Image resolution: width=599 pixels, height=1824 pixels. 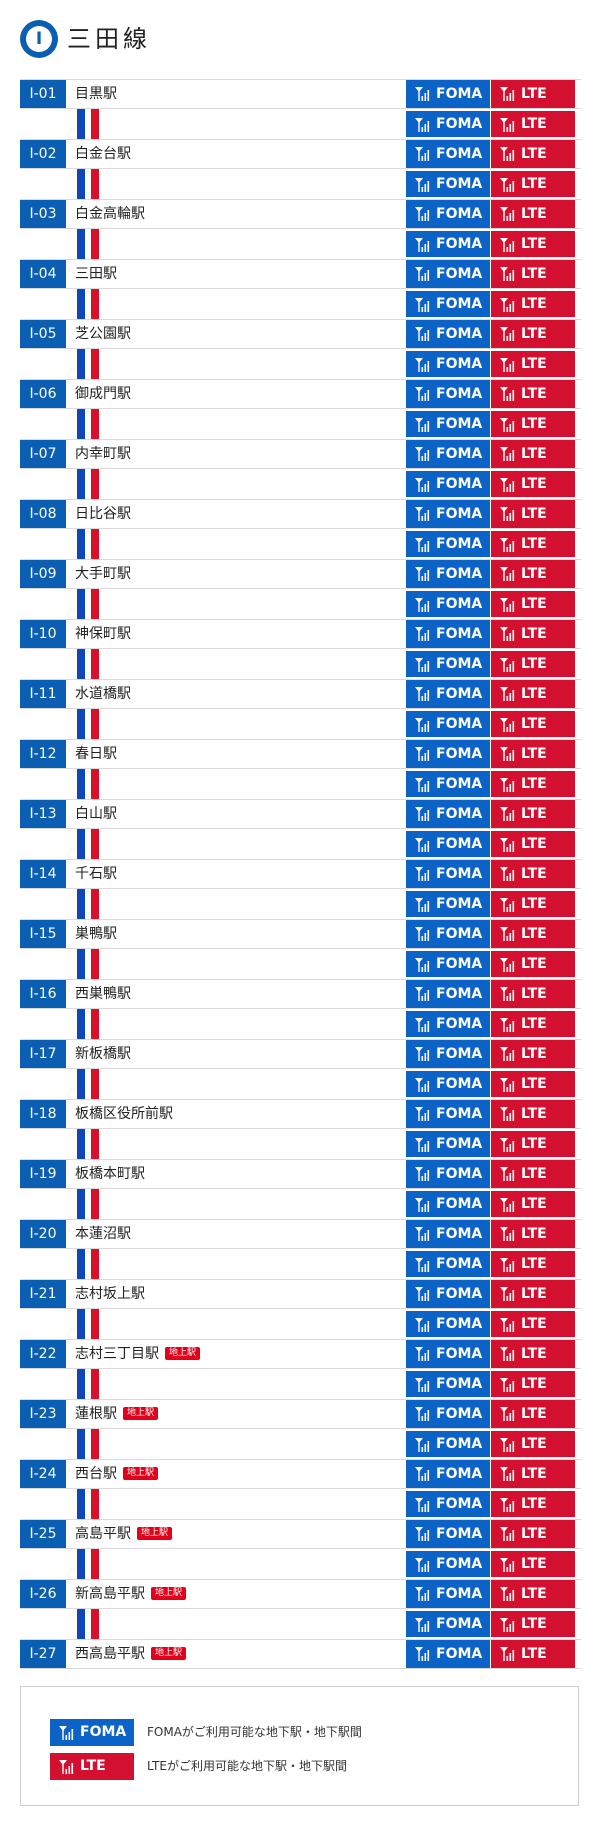 What do you see at coordinates (300, 634) in the screenshot?
I see `station-row: I-10 神保町駅 FOMA LTE` at bounding box center [300, 634].